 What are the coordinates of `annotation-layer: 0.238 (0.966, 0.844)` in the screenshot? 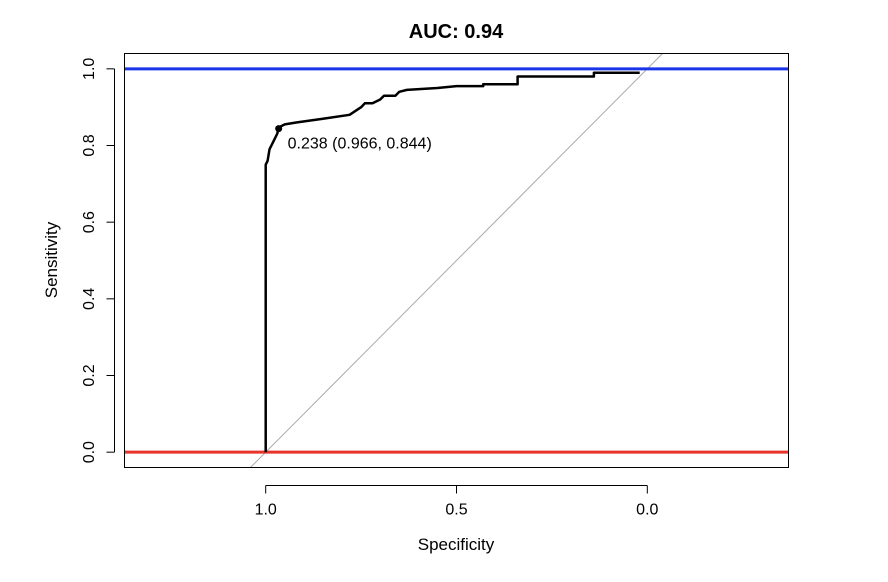 It's located at (353, 139).